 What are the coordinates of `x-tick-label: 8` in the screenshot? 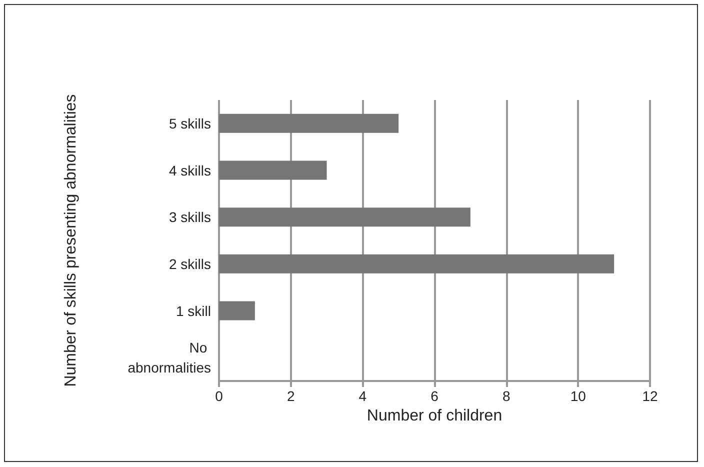 It's located at (506, 396).